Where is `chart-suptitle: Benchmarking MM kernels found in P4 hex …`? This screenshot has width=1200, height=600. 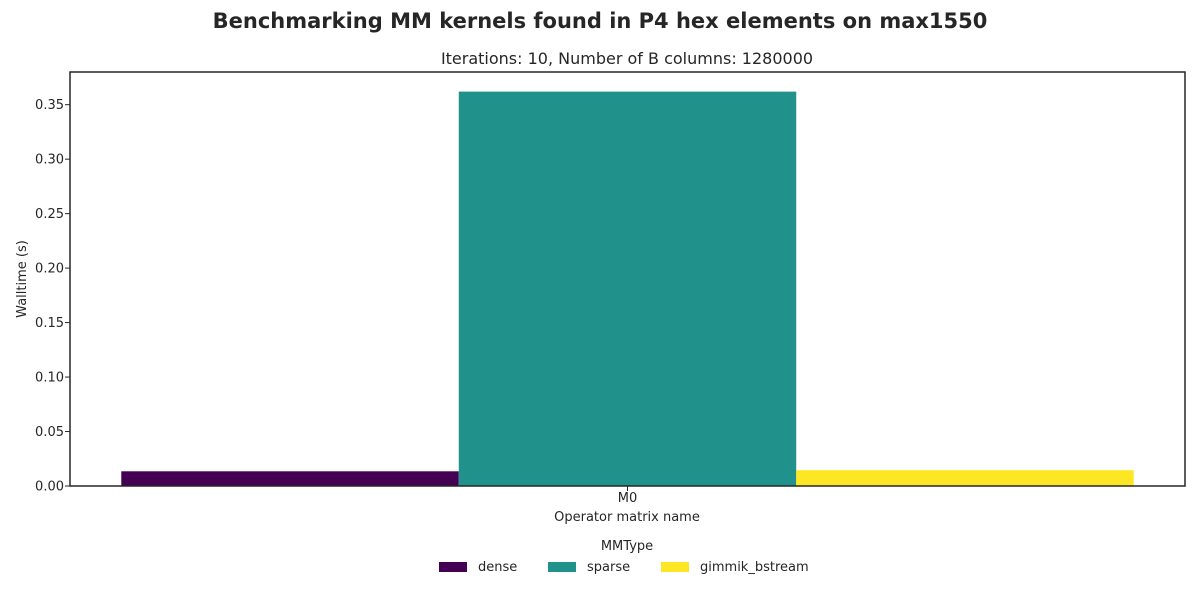 chart-suptitle: Benchmarking MM kernels found in P4 hex … is located at coordinates (600, 21).